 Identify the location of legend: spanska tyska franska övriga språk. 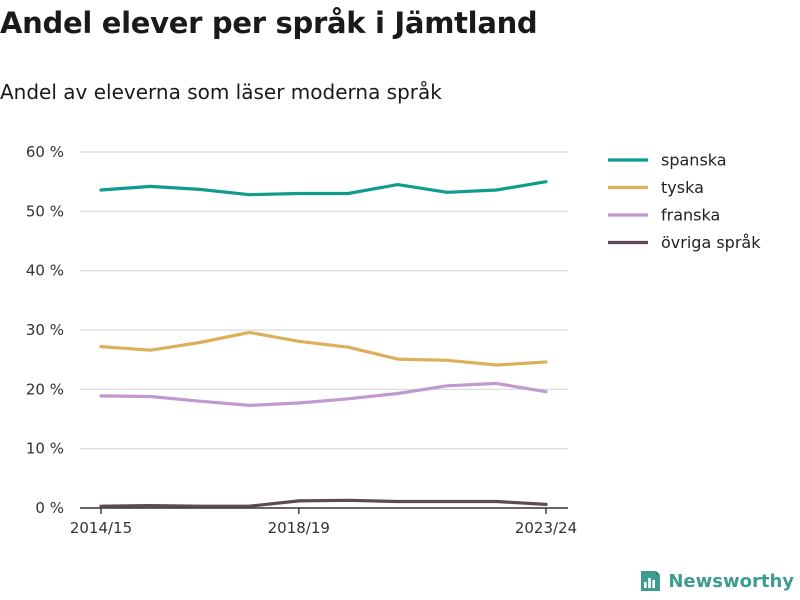
(684, 201).